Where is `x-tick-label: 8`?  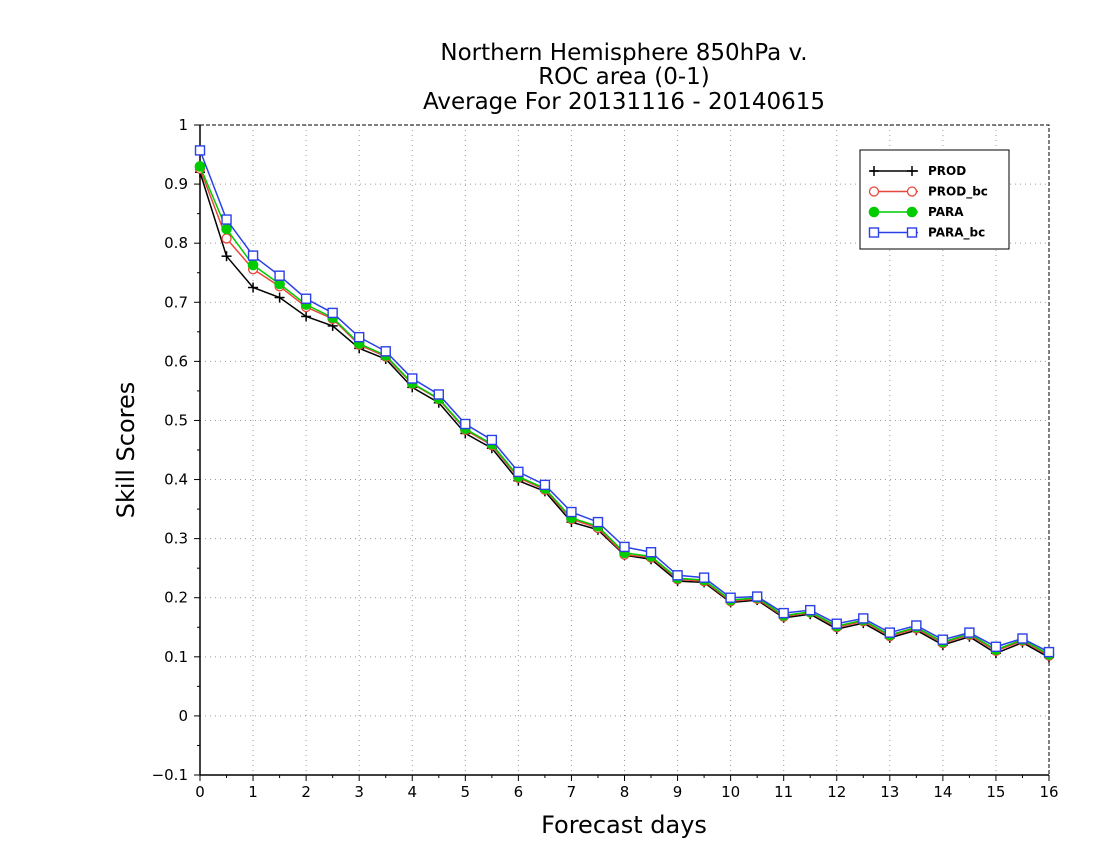
x-tick-label: 8 is located at coordinates (625, 792).